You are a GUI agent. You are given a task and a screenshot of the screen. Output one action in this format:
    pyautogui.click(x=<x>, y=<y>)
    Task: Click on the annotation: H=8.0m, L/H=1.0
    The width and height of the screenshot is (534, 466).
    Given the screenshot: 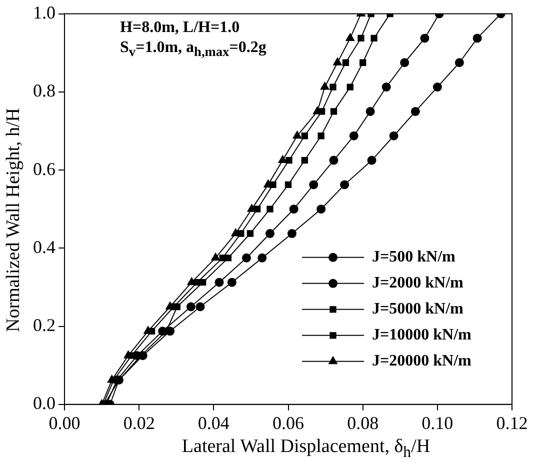 What is the action you would take?
    pyautogui.click(x=180, y=28)
    